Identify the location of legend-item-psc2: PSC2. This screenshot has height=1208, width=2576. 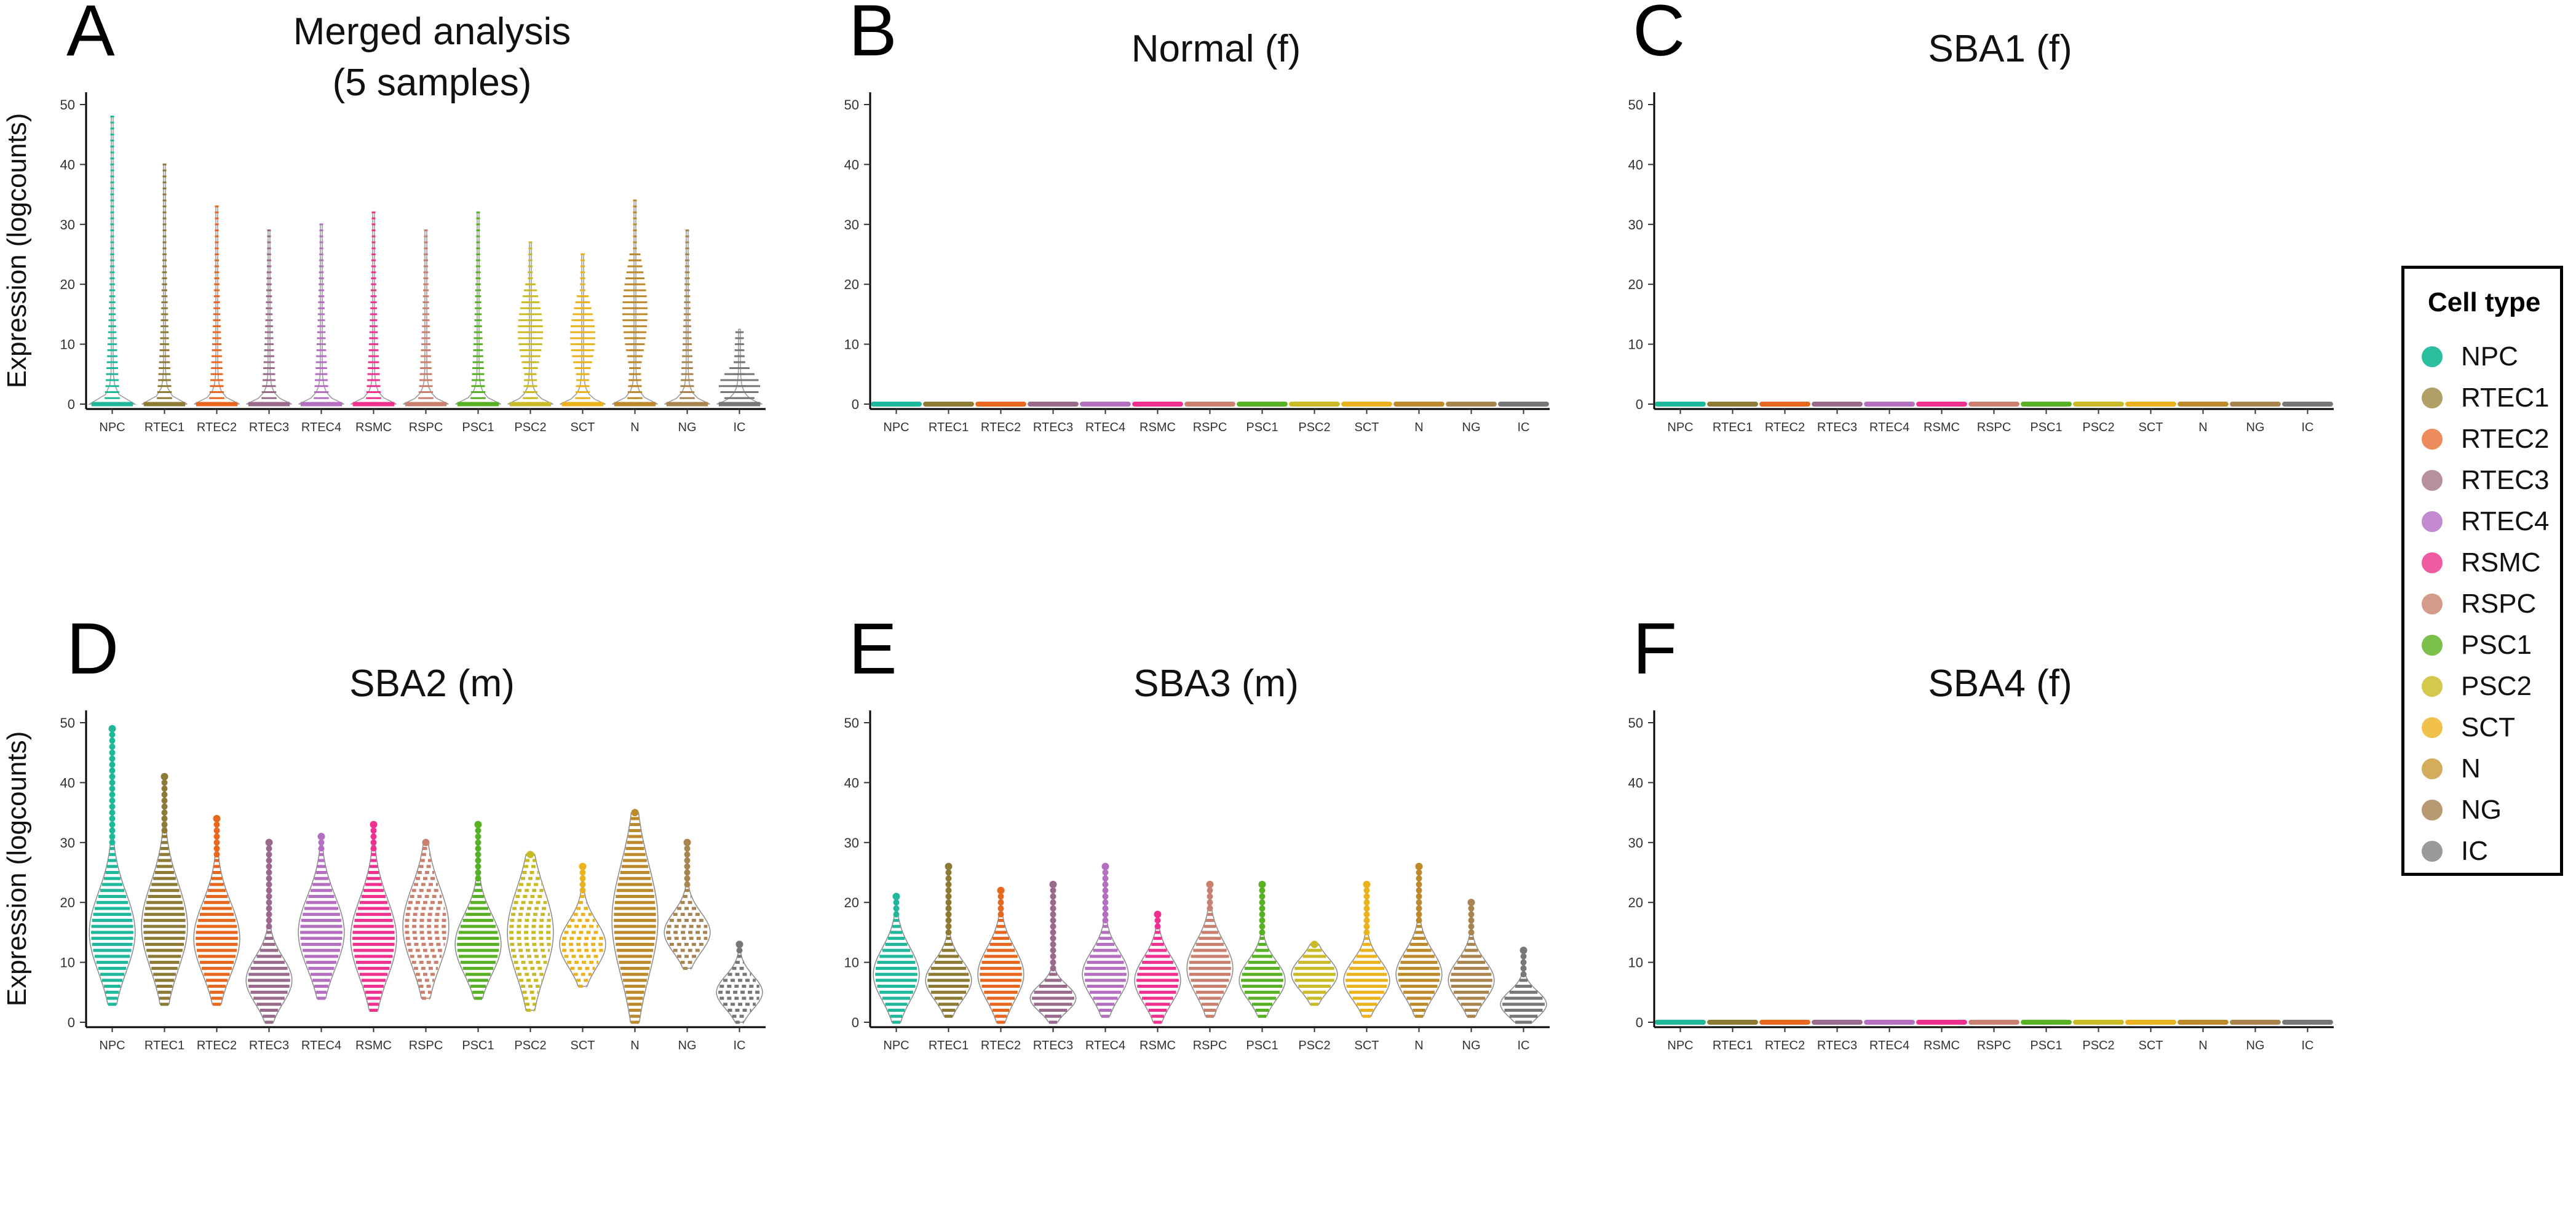
(2477, 686).